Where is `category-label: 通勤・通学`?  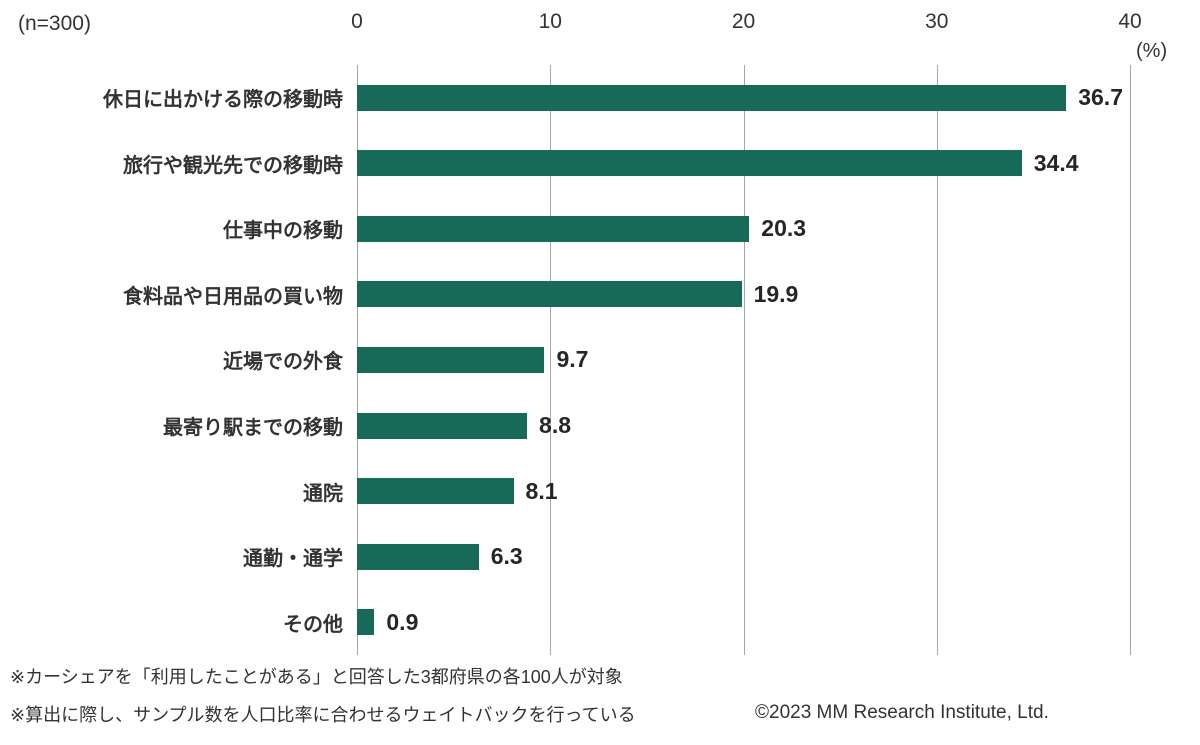 category-label: 通勤・通学 is located at coordinates (293, 559).